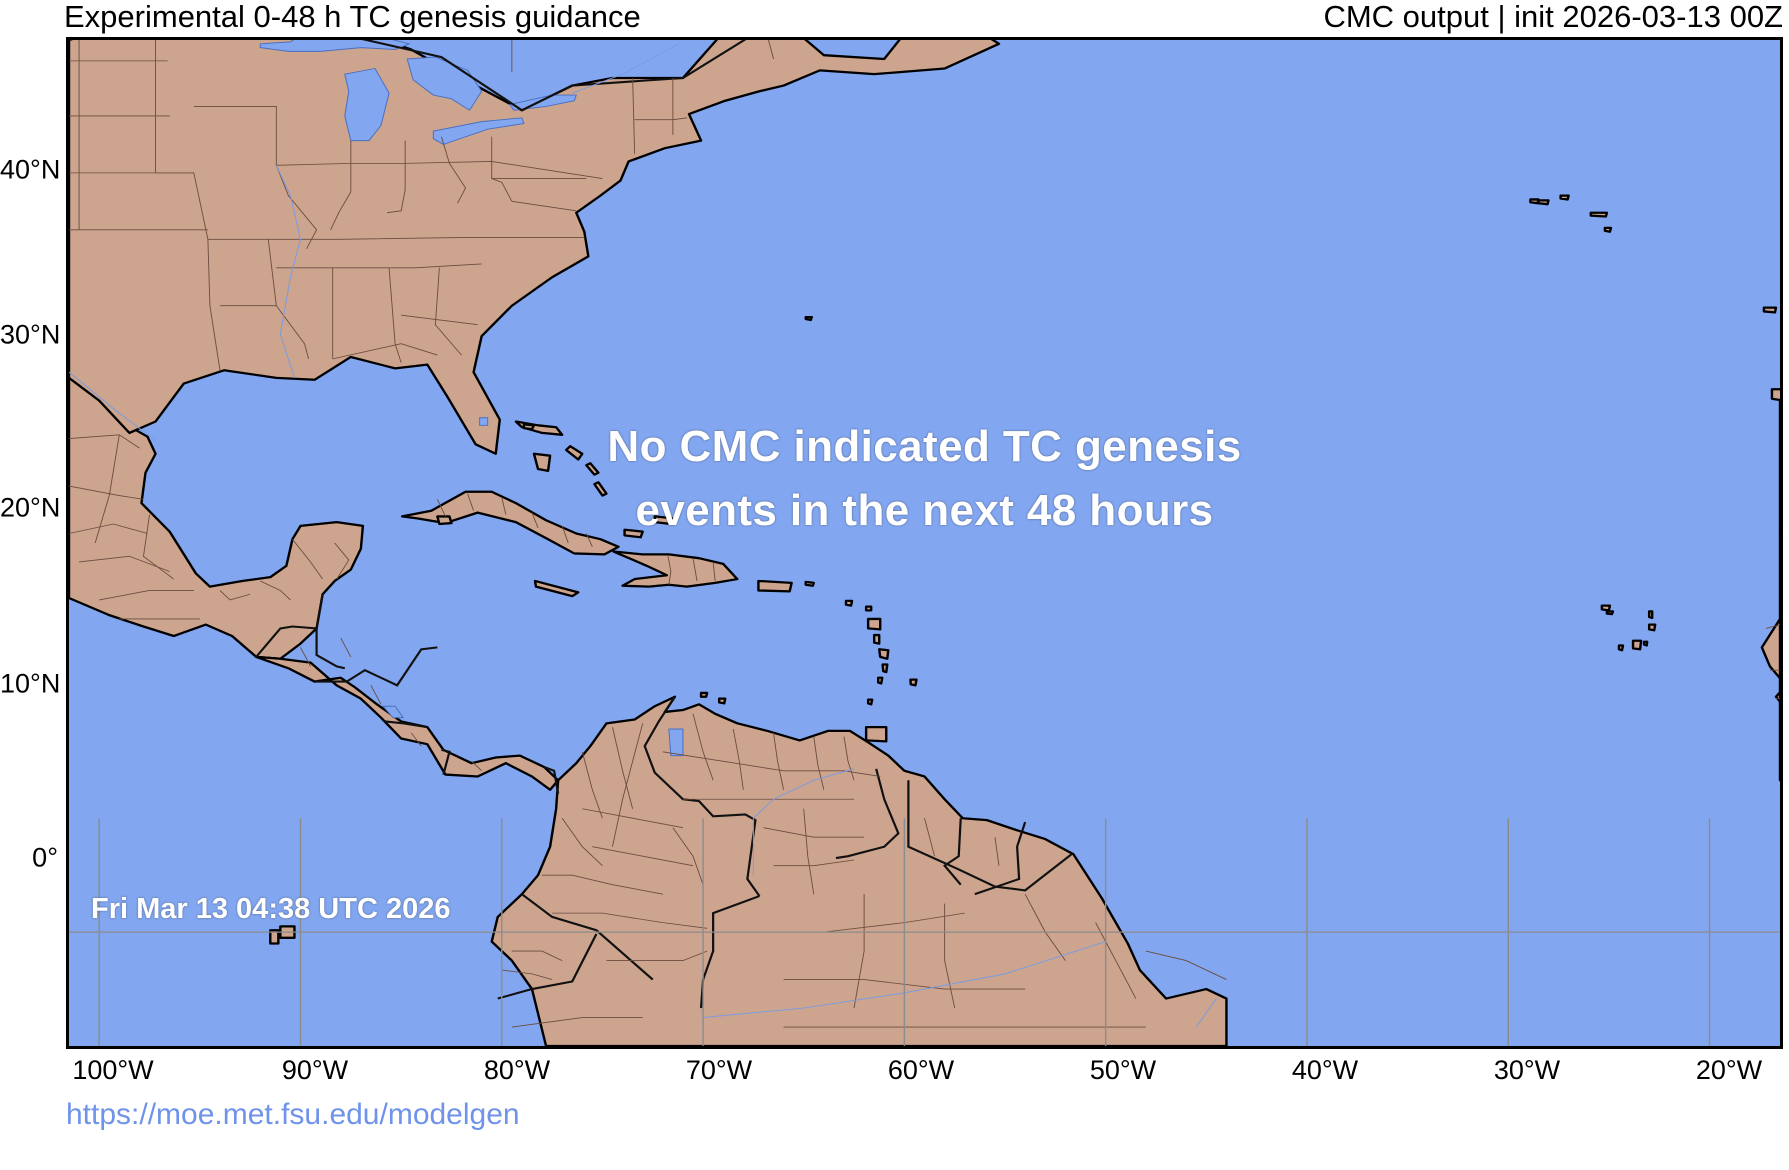 This screenshot has height=1170, width=1789. I want to click on state-line-h6, so click(379, 266).